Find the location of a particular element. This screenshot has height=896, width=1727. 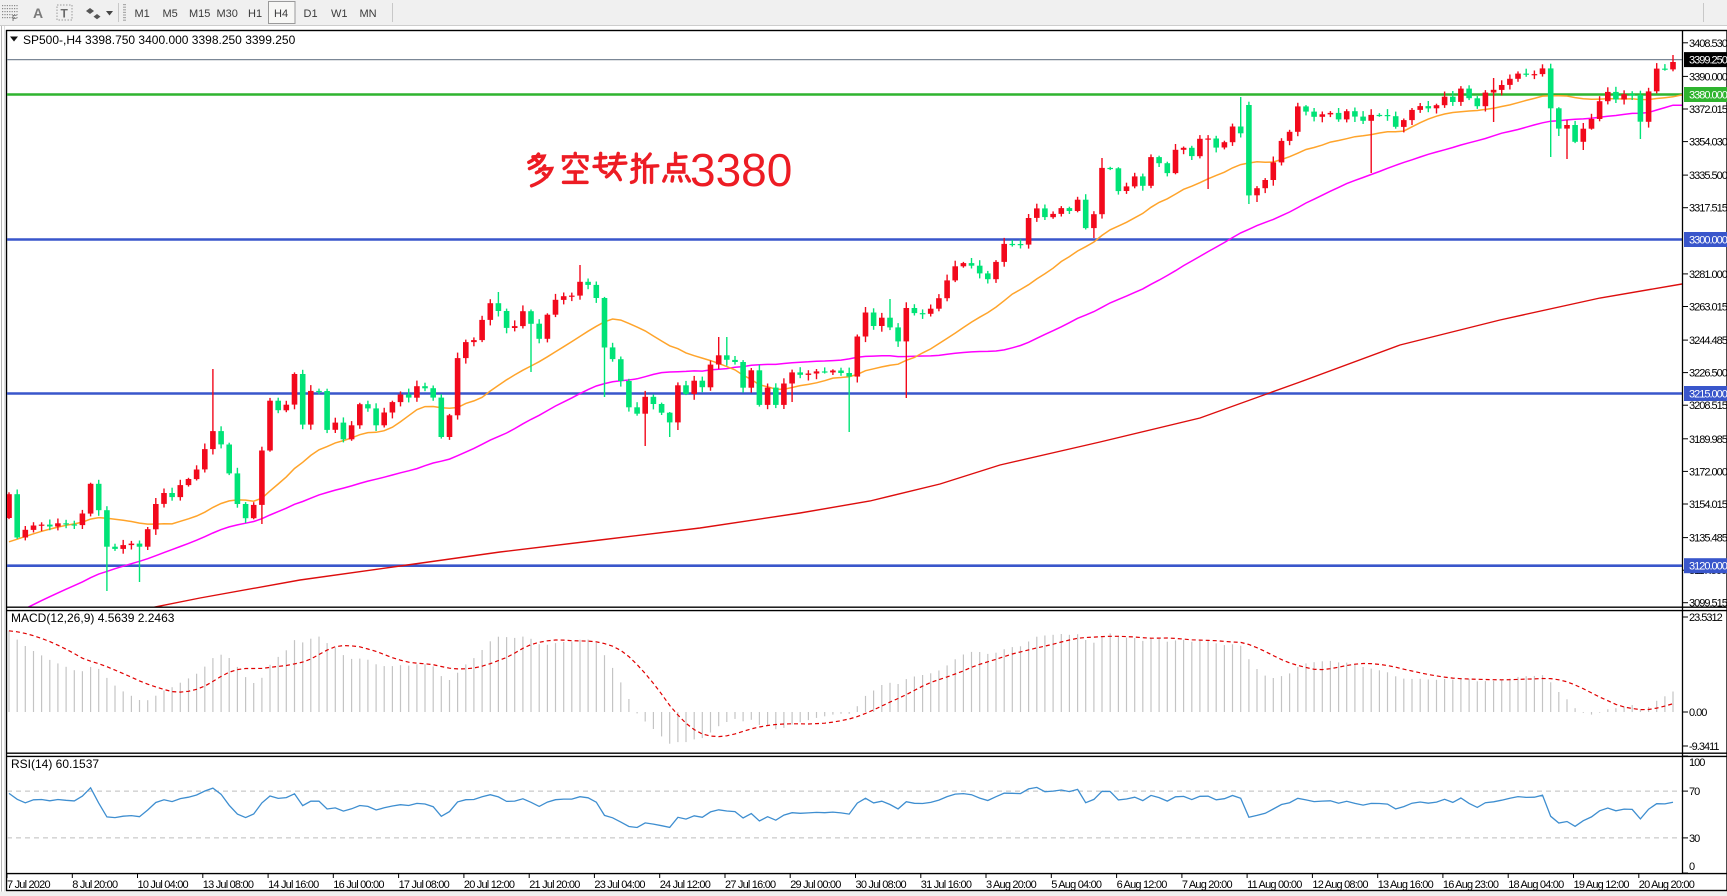

svg-text: 3 Aug 20:00 is located at coordinates (1011, 885).